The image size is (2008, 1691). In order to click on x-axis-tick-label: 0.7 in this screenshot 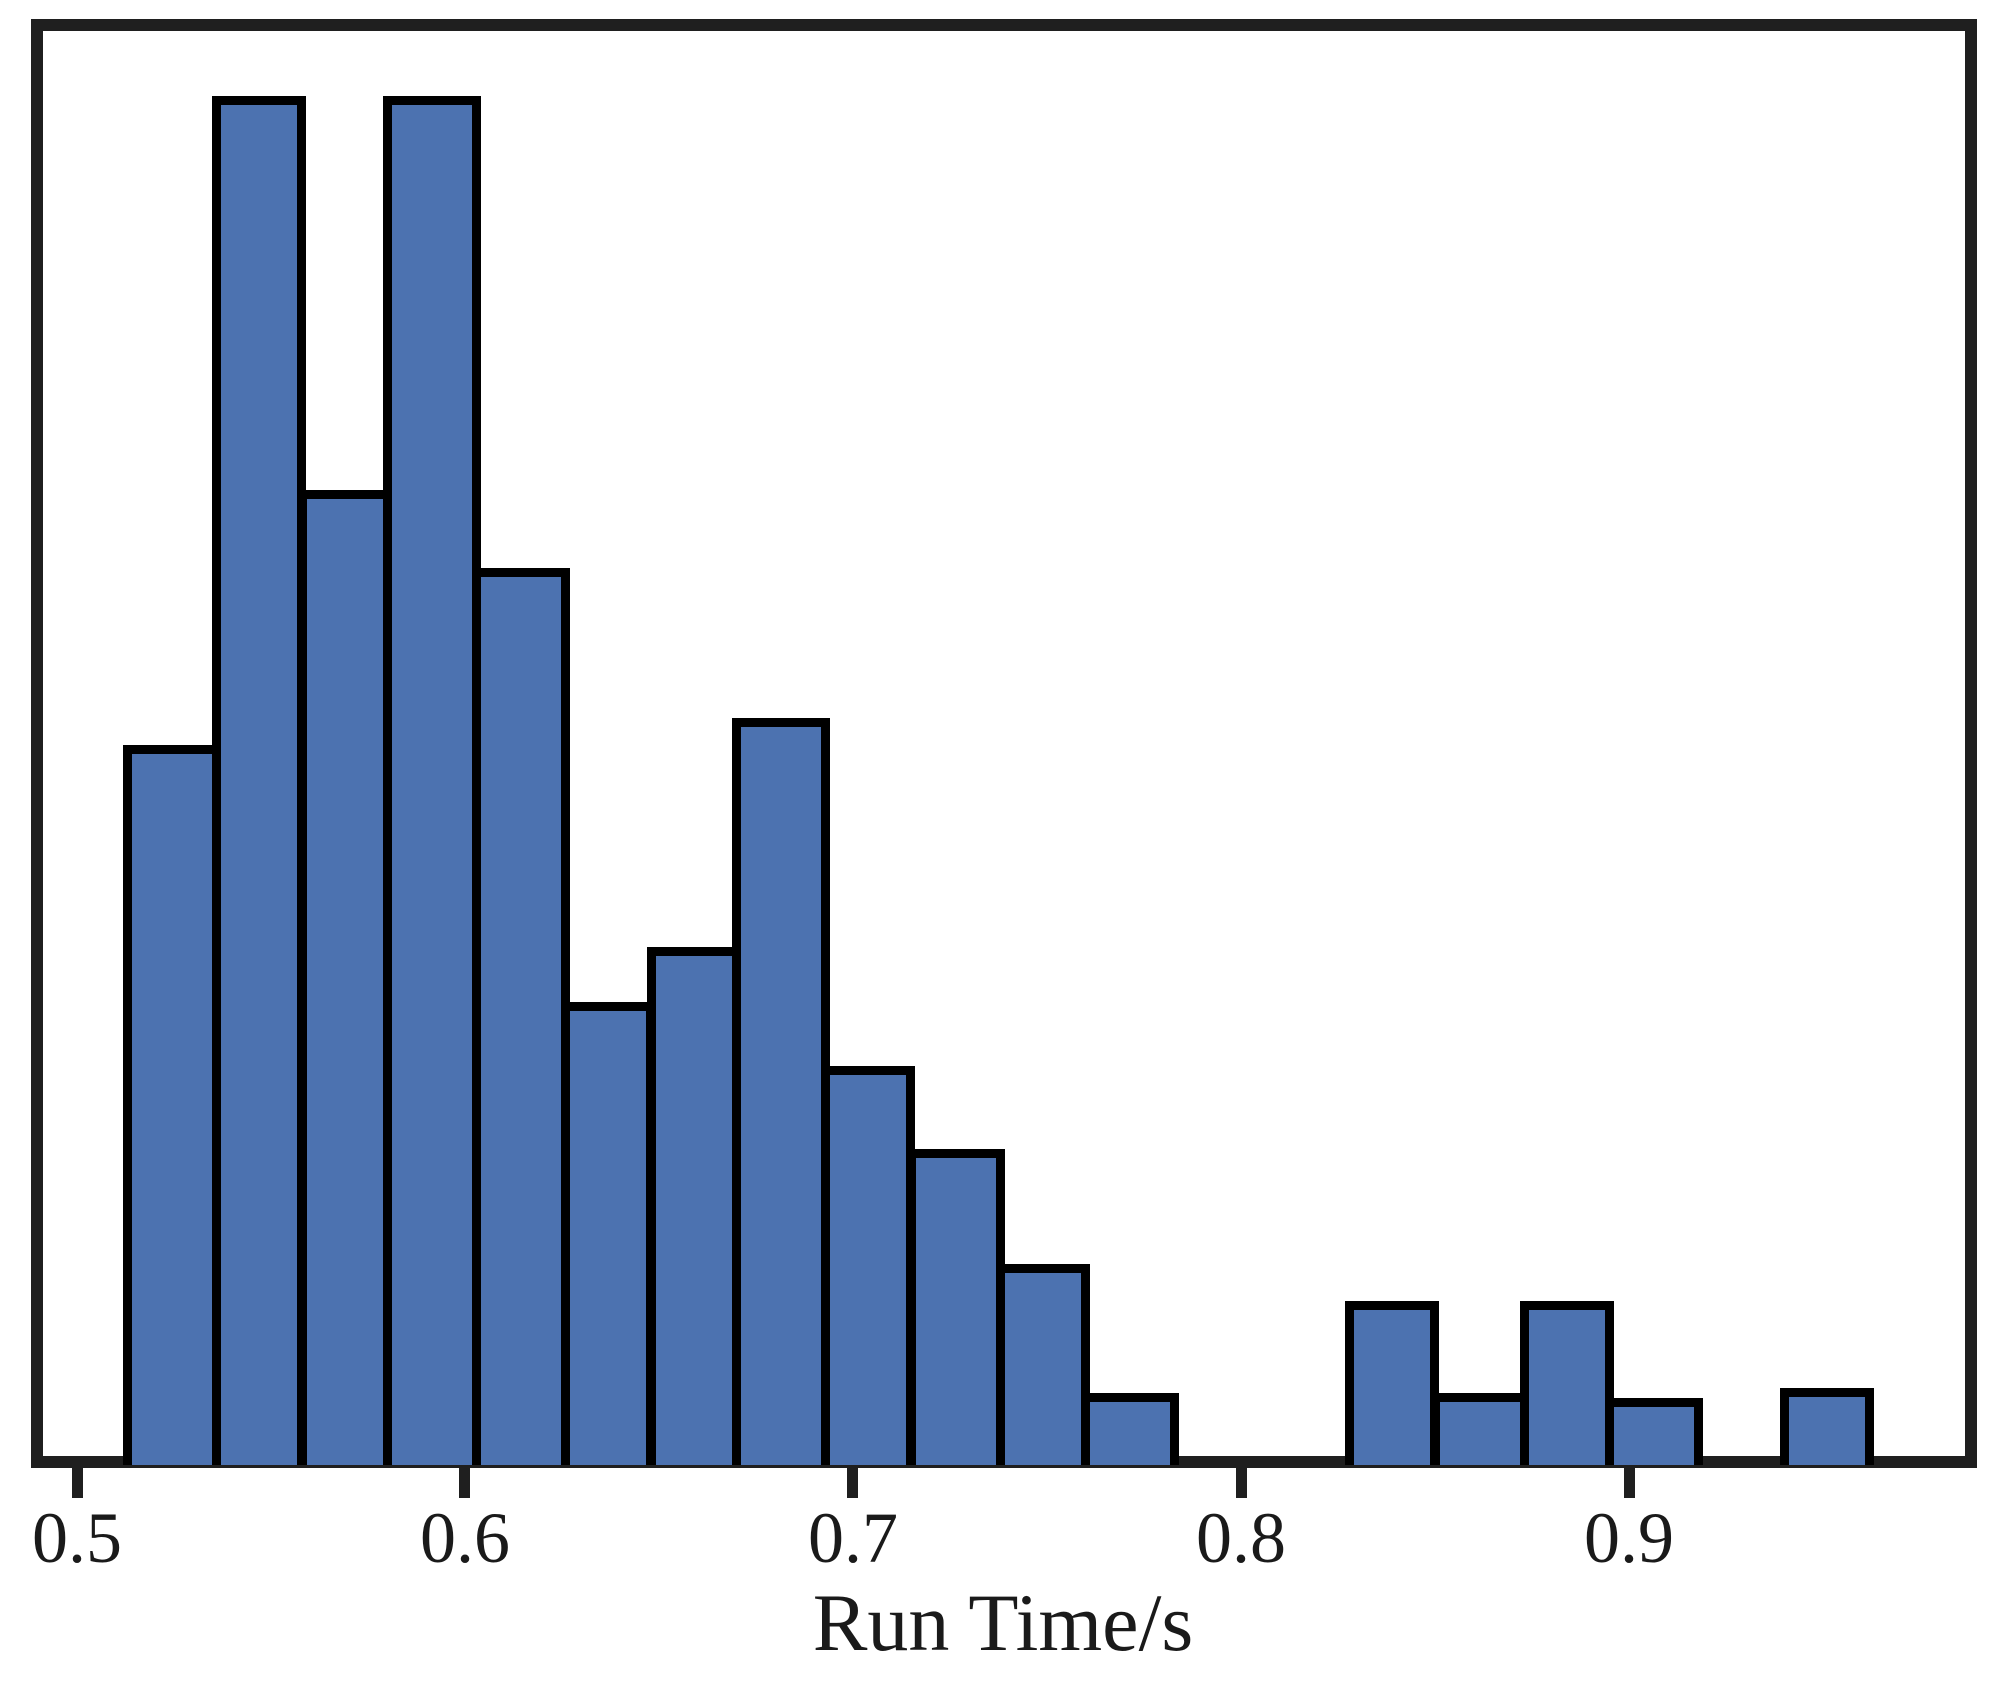, I will do `click(853, 1538)`.